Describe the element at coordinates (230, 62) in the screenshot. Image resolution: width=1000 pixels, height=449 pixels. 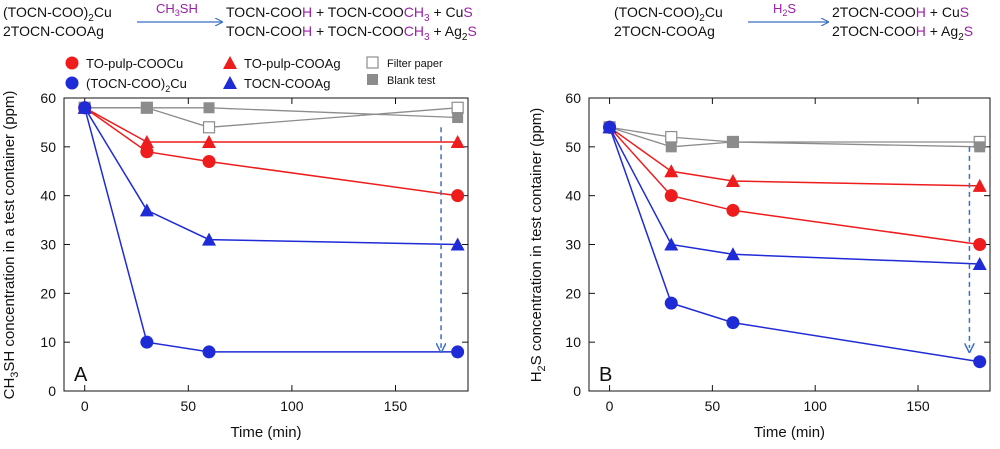
I see `legend-marker-to-pulp-ag` at that location.